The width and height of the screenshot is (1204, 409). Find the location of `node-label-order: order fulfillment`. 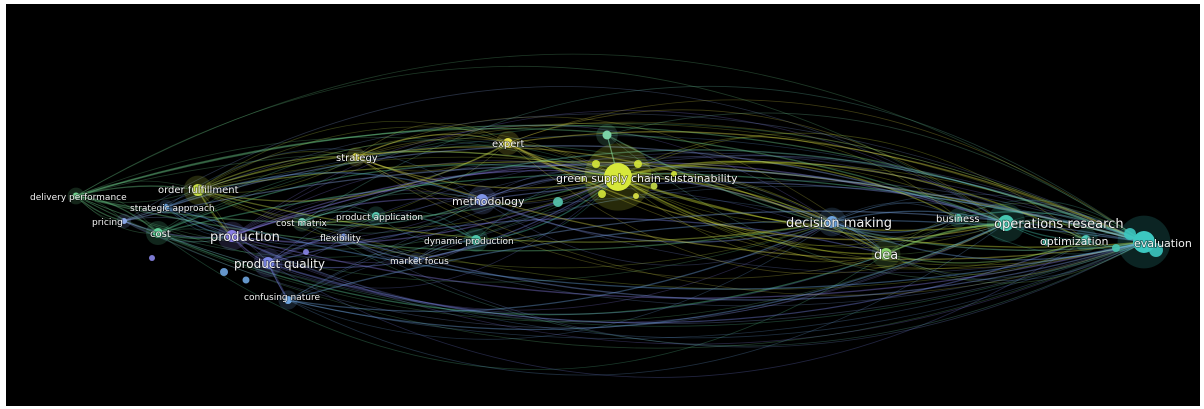

node-label-order: order fulfillment is located at coordinates (198, 190).